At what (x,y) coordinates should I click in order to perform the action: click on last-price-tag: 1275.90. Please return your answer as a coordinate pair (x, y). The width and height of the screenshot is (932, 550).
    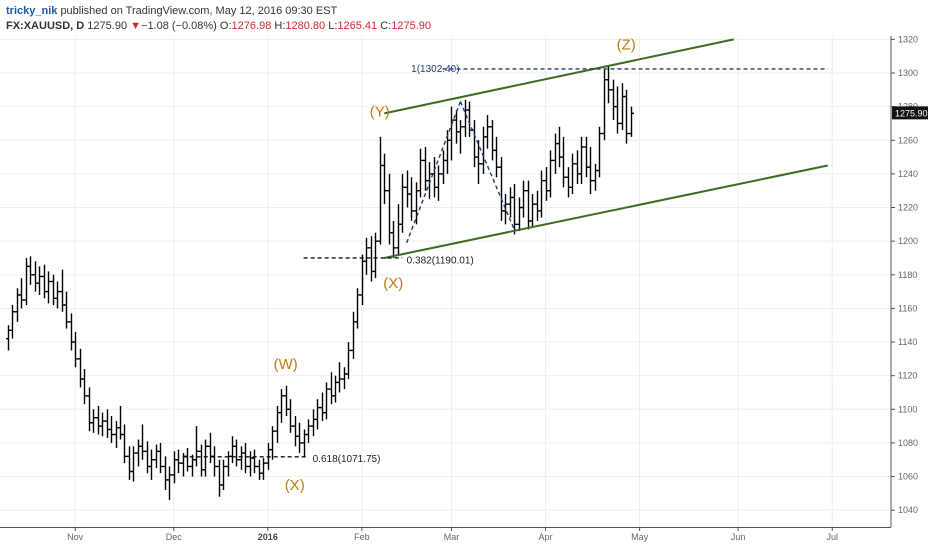
    Looking at the image, I should click on (910, 113).